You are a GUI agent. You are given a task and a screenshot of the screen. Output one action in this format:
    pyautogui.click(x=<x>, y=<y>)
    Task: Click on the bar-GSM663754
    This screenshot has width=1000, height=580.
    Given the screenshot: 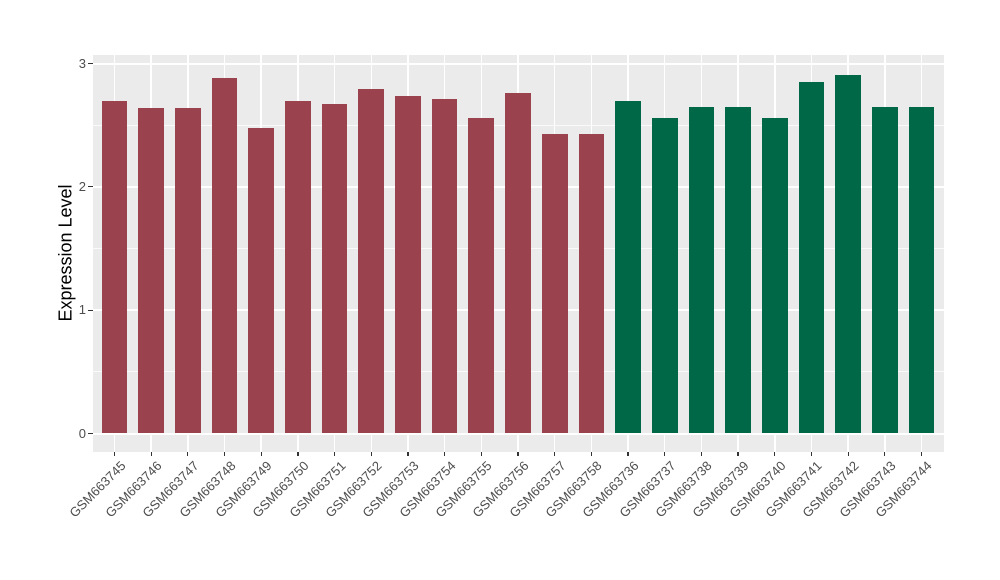 What is the action you would take?
    pyautogui.click(x=444, y=266)
    